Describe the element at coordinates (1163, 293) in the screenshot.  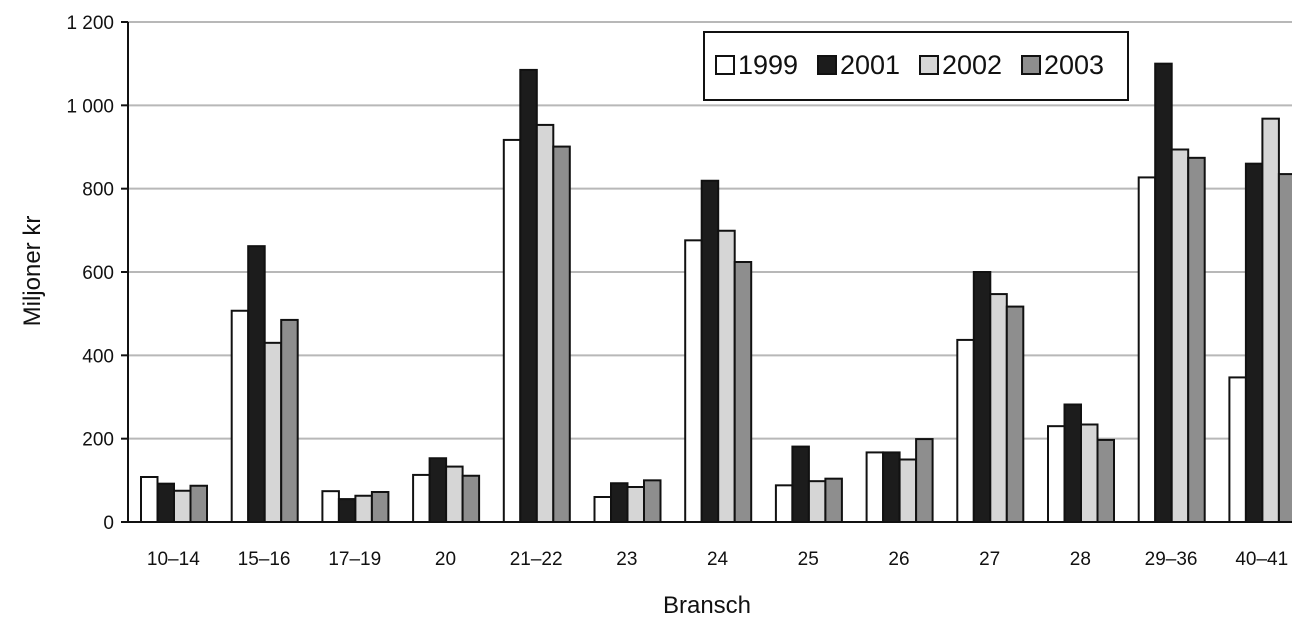
I see `bar-2001-29–36` at that location.